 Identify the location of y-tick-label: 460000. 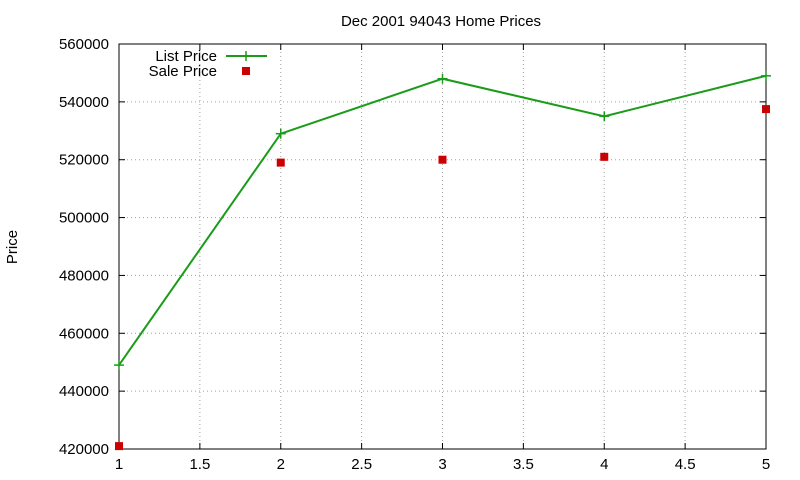
(84, 333).